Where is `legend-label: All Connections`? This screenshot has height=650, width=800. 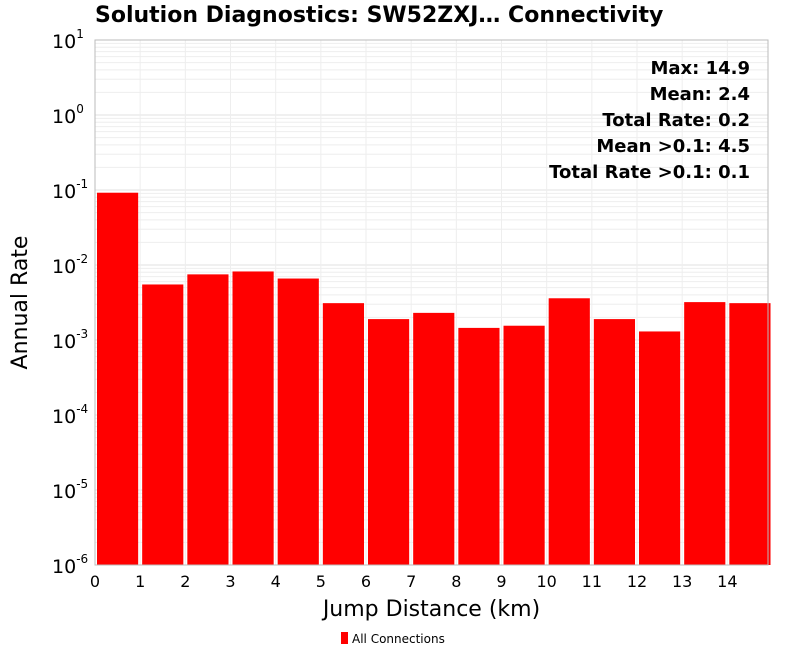 legend-label: All Connections is located at coordinates (398, 639).